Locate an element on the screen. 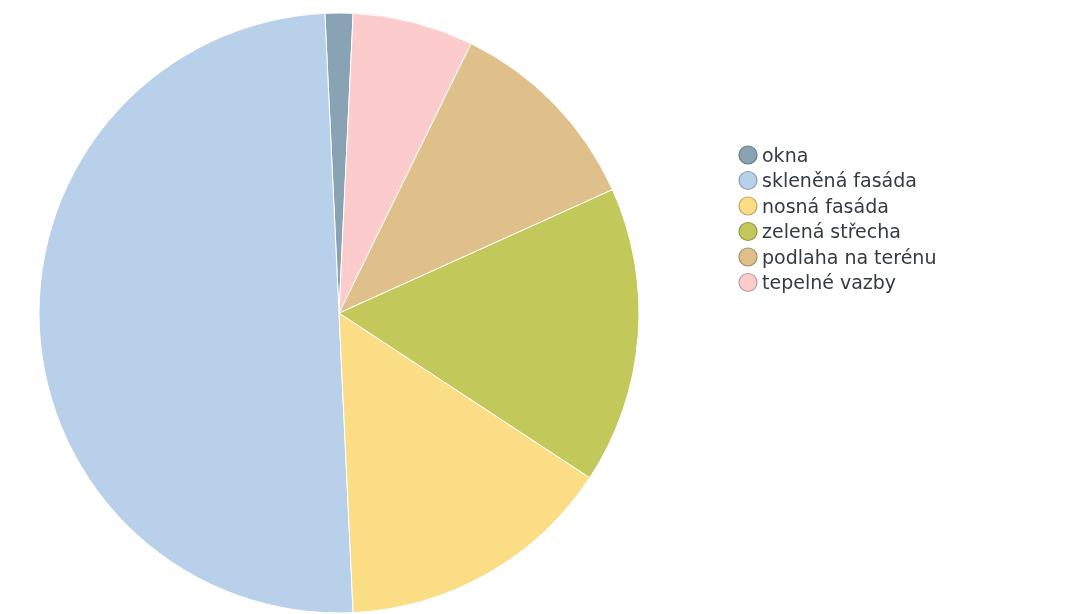 This screenshot has width=1068, height=614. legend-label: zelená střecha is located at coordinates (831, 231).